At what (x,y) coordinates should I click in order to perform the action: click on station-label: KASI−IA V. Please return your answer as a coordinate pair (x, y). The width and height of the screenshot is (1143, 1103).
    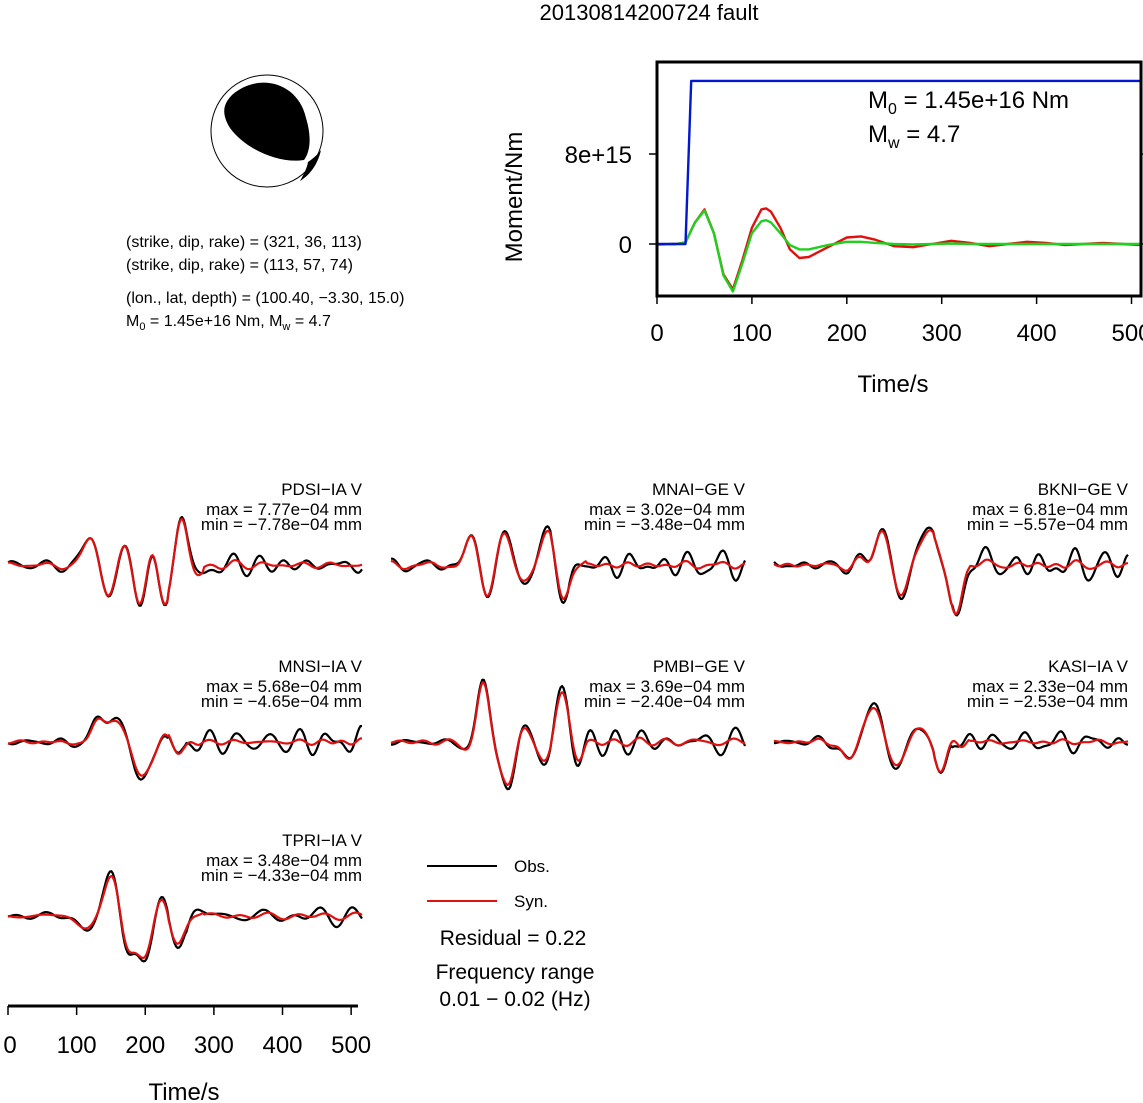
    Looking at the image, I should click on (1088, 666).